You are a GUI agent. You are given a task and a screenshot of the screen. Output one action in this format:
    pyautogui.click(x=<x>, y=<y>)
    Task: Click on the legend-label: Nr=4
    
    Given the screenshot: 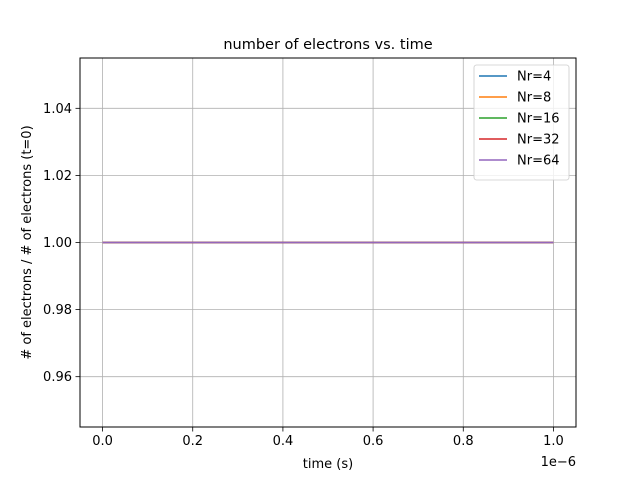 What is the action you would take?
    pyautogui.click(x=534, y=77)
    